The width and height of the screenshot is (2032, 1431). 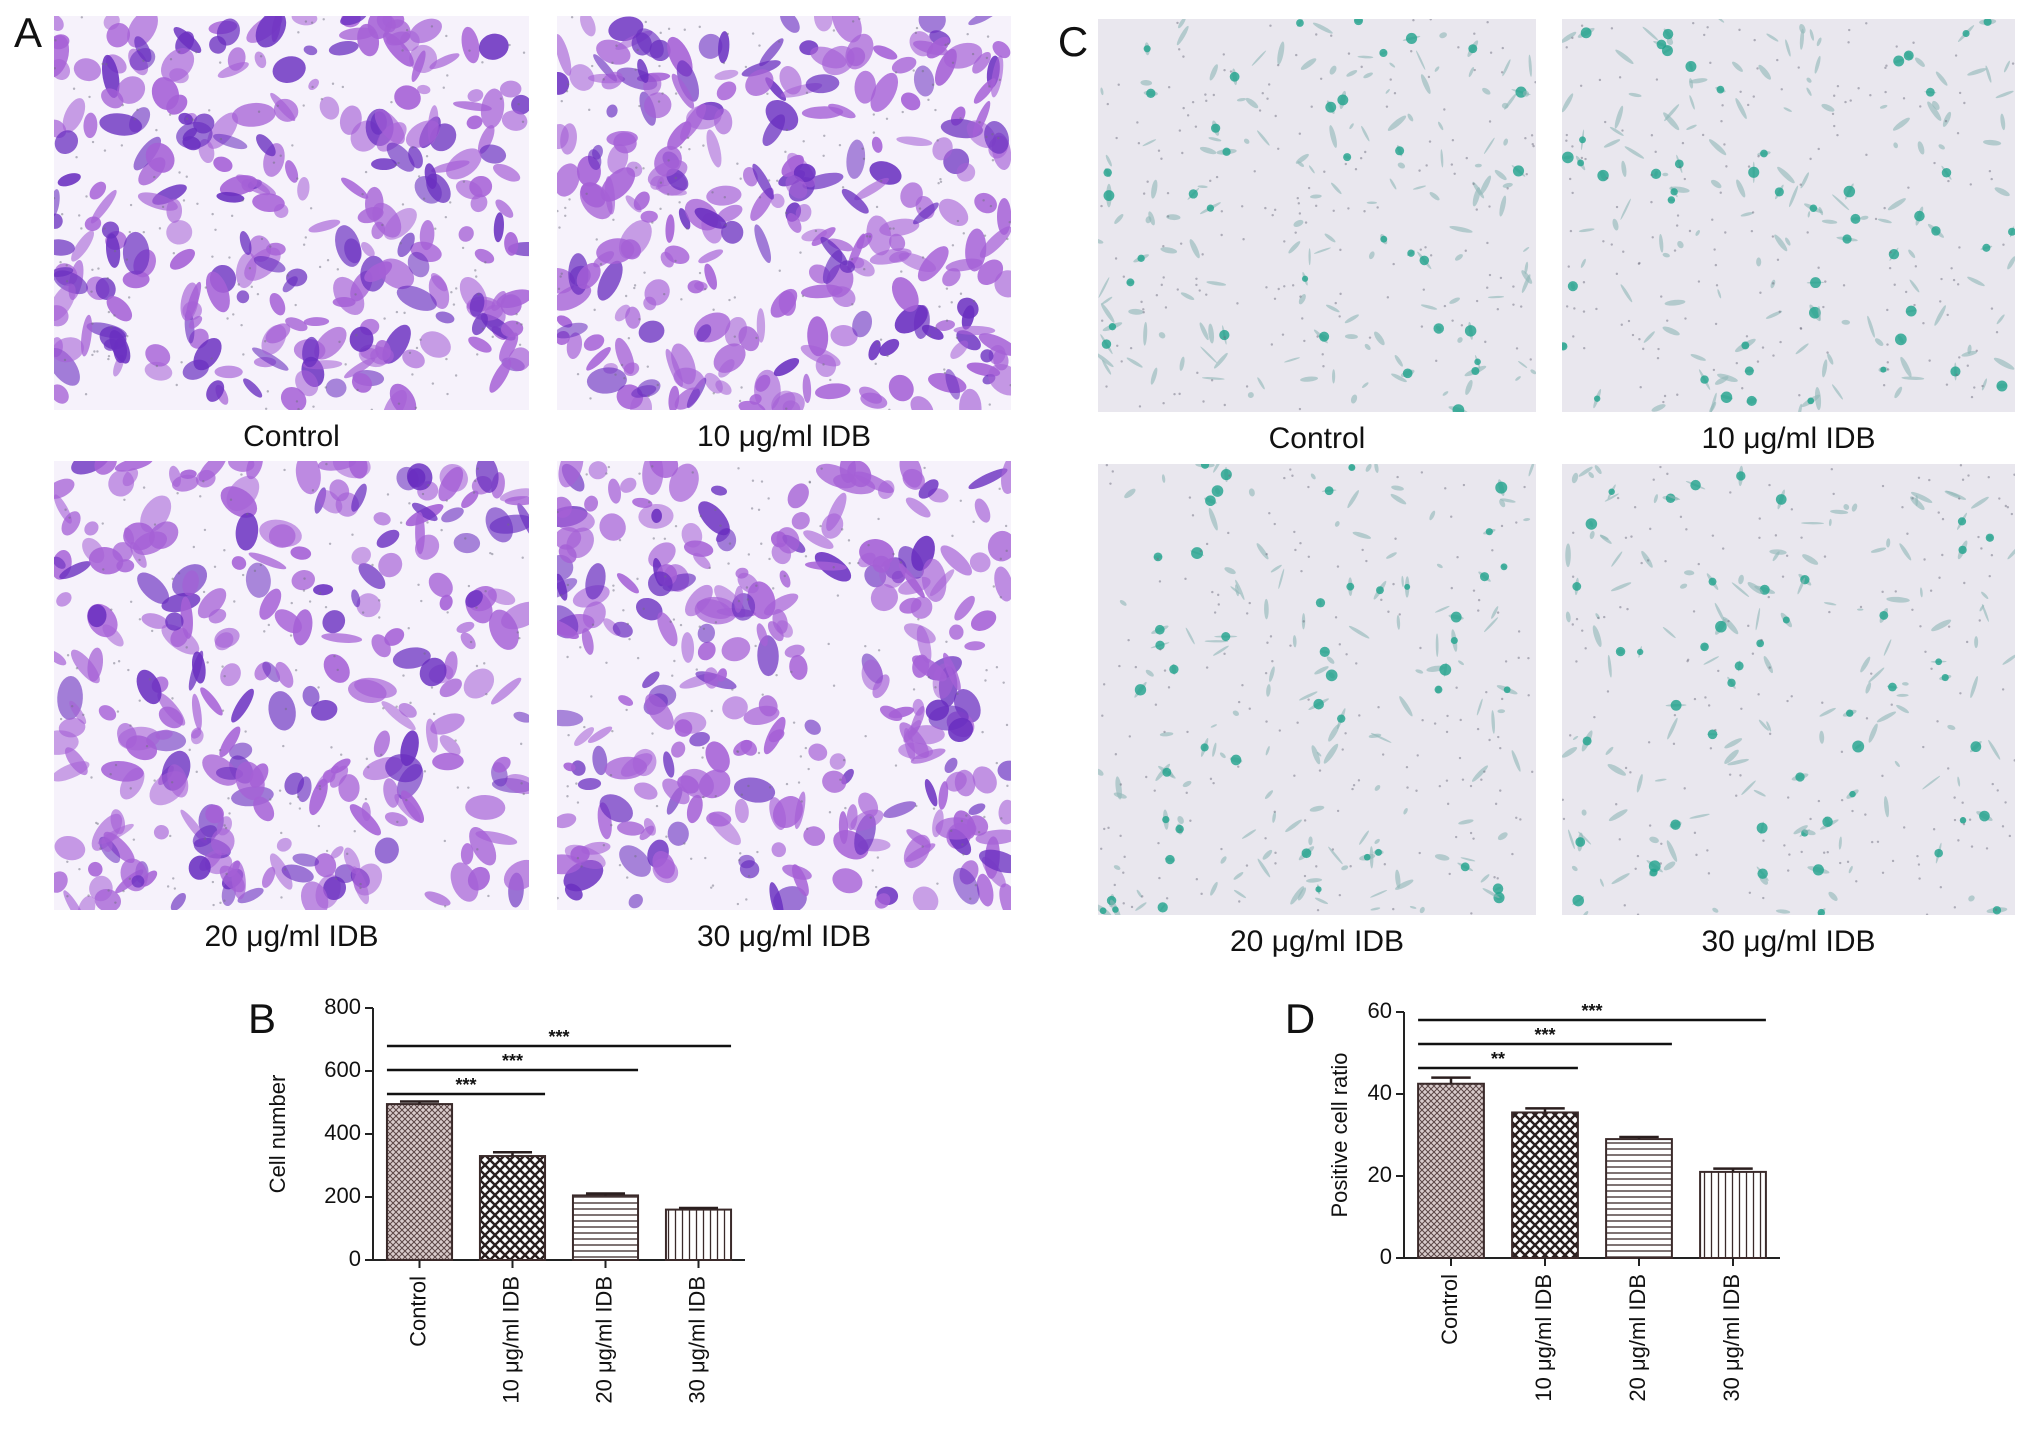 I want to click on bar, so click(x=1451, y=1170).